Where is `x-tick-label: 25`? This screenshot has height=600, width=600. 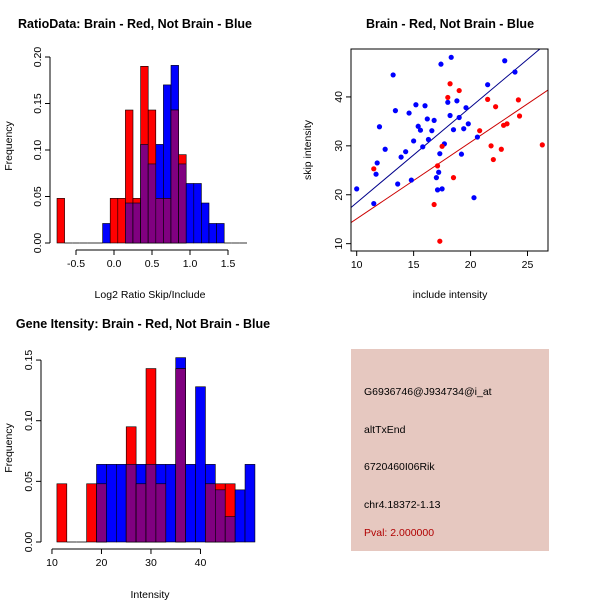 x-tick-label: 25 is located at coordinates (528, 265).